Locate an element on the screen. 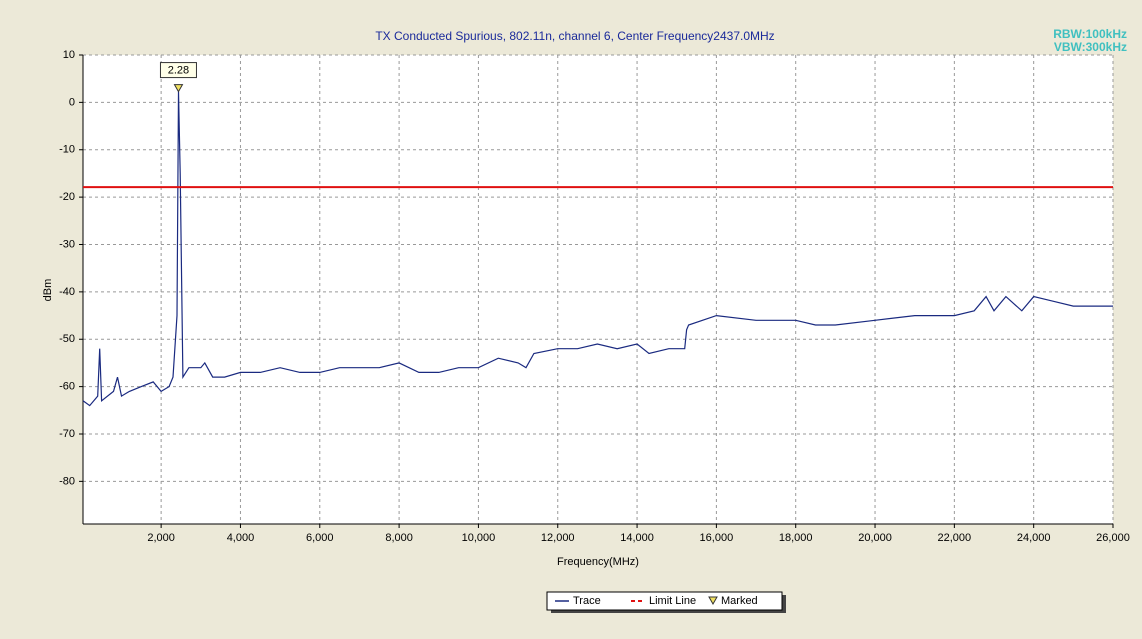  y-tick-label: -40 is located at coordinates (67, 292).